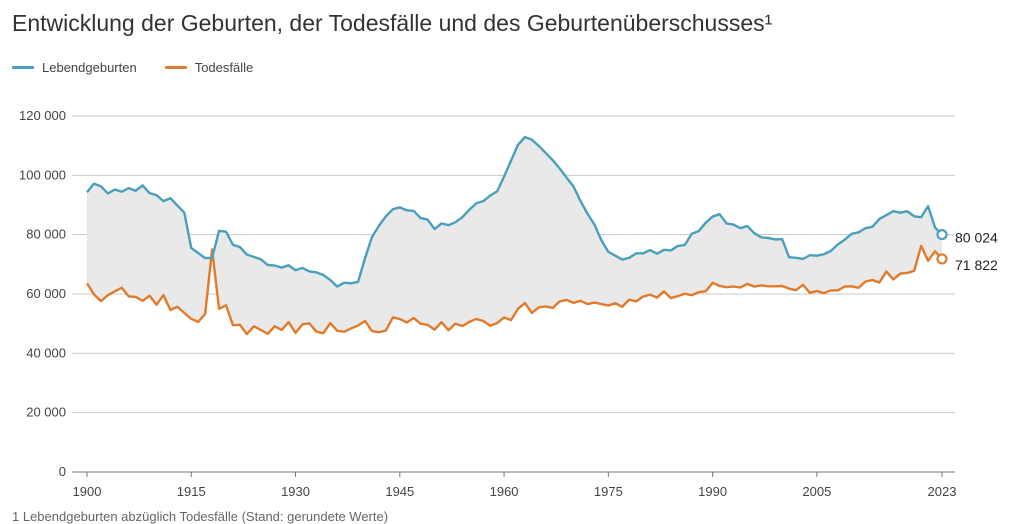  I want to click on x-tick-label: 1960, so click(504, 491).